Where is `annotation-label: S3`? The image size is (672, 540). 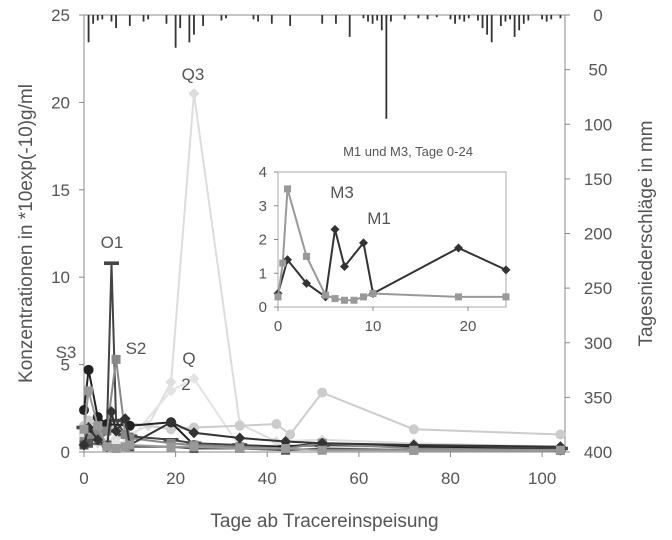
annotation-label: S3 is located at coordinates (66, 352).